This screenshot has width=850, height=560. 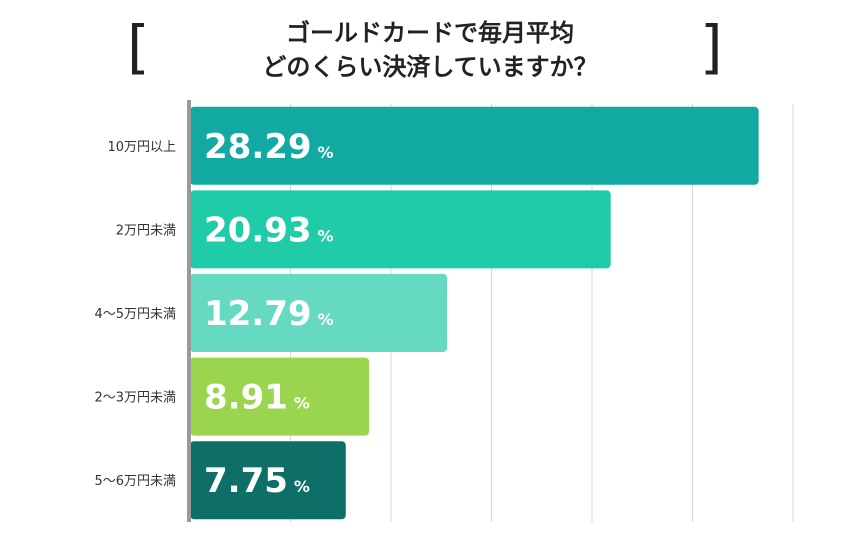 I want to click on value-unit-3: %, so click(x=326, y=319).